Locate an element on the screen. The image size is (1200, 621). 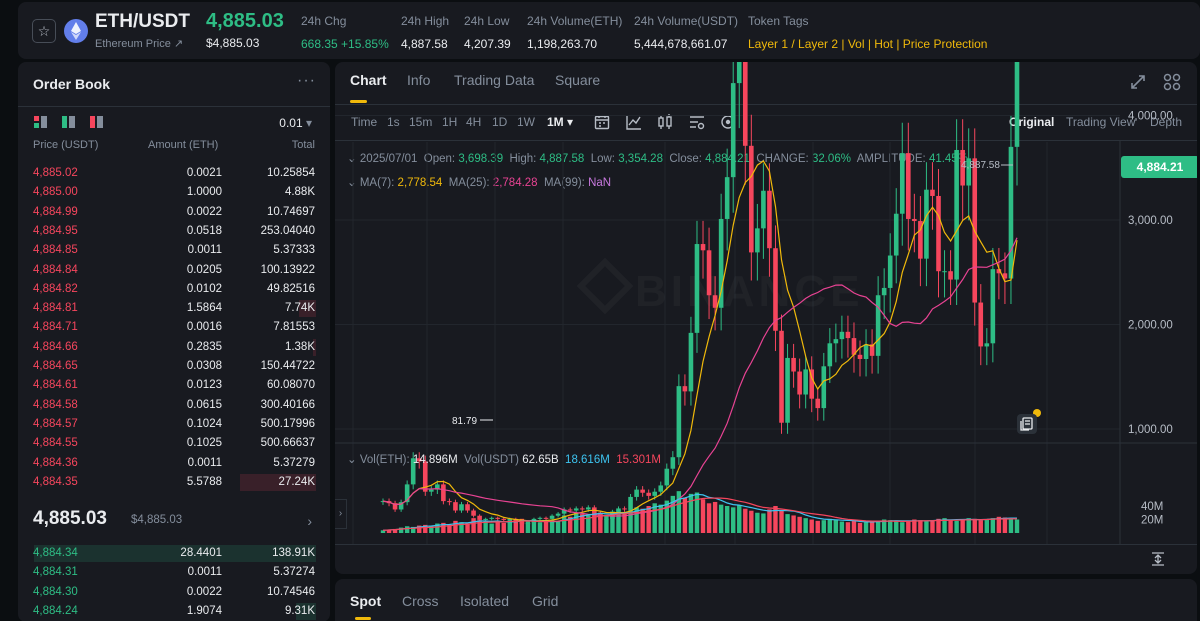
ask-row: 4,884.58 0.0615 300.40166 is located at coordinates (174, 405).